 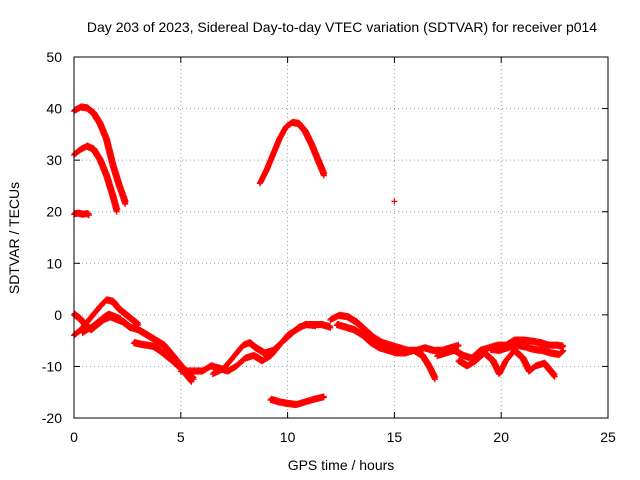 I want to click on x-tick-label: 15, so click(x=395, y=437).